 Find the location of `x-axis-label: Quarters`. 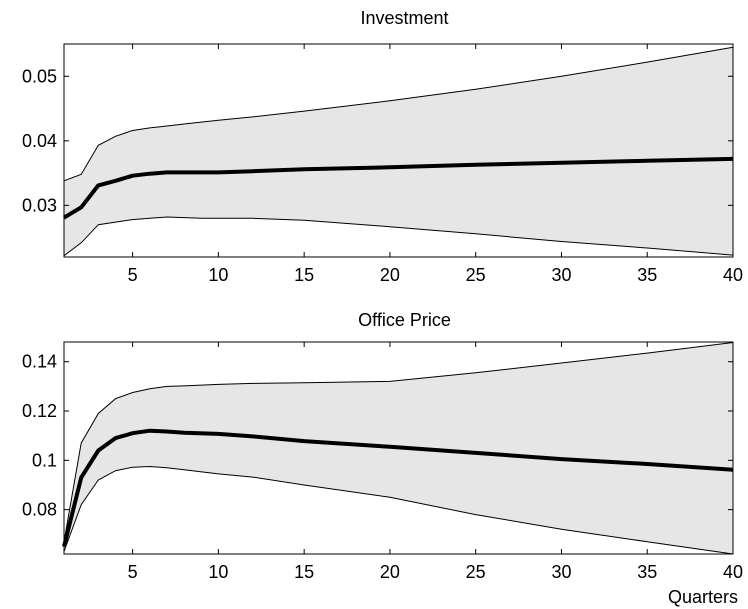

x-axis-label: Quarters is located at coordinates (703, 597).